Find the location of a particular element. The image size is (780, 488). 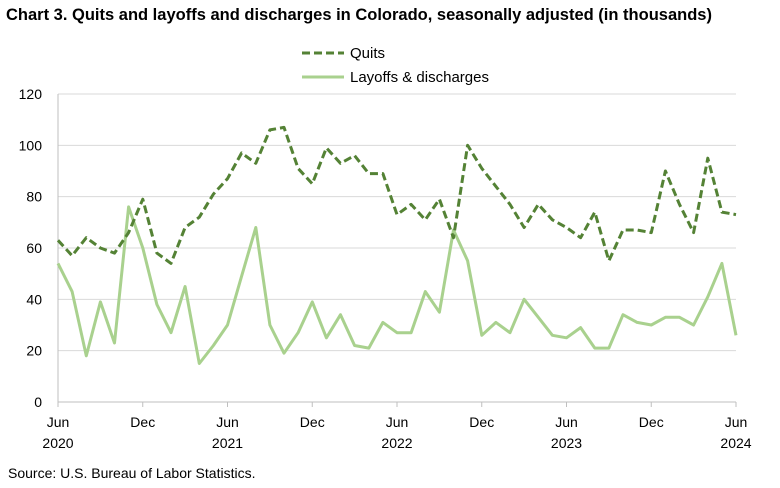

y-tick-label: 120 is located at coordinates (31, 94).